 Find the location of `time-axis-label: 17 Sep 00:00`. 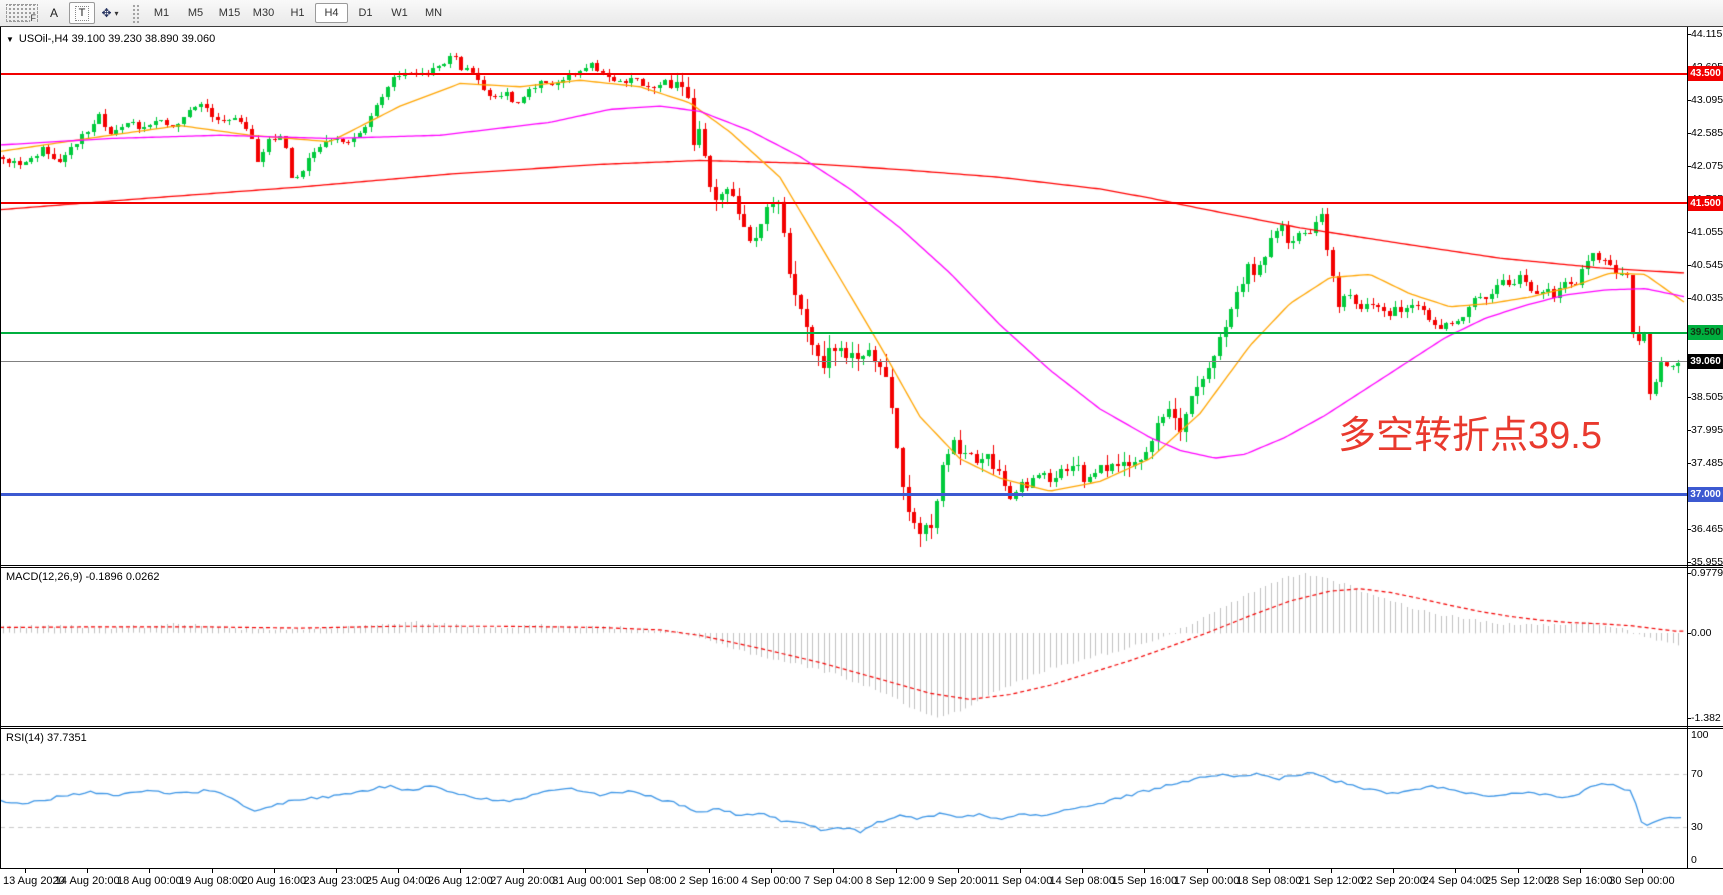

time-axis-label: 17 Sep 00:00 is located at coordinates (1206, 881).